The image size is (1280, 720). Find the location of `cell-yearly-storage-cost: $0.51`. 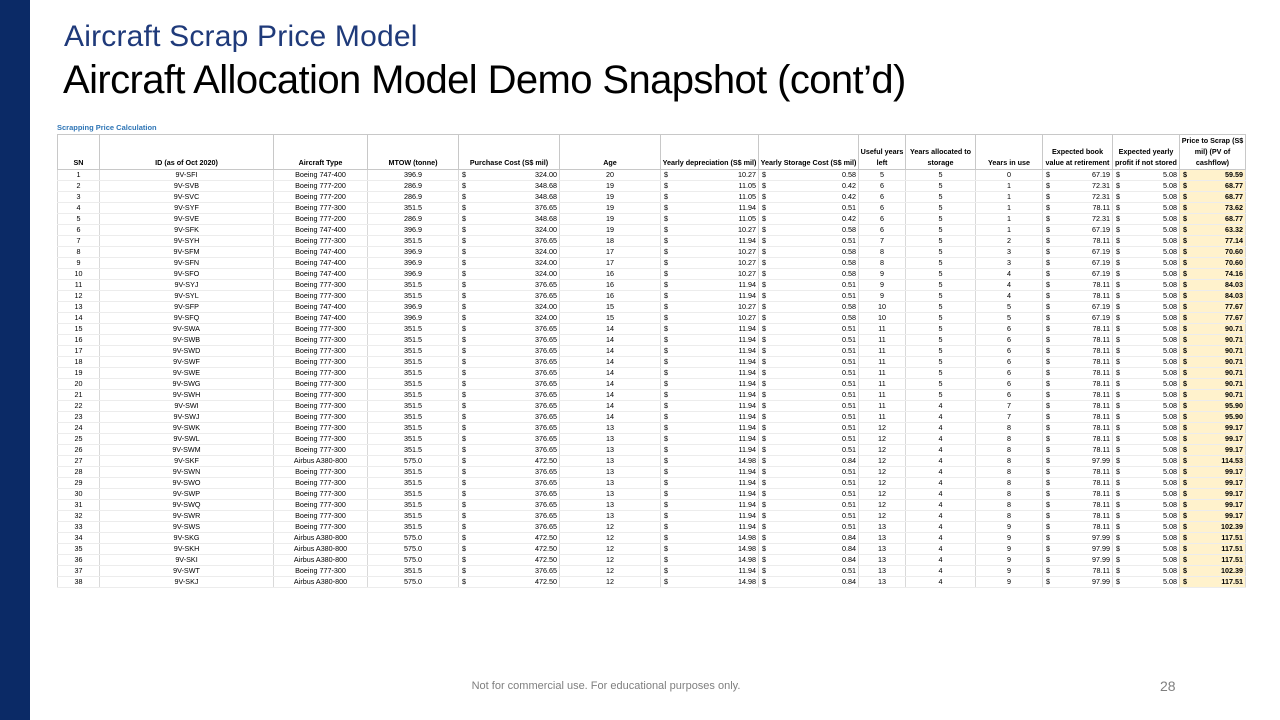

cell-yearly-storage-cost: $0.51 is located at coordinates (808, 395).